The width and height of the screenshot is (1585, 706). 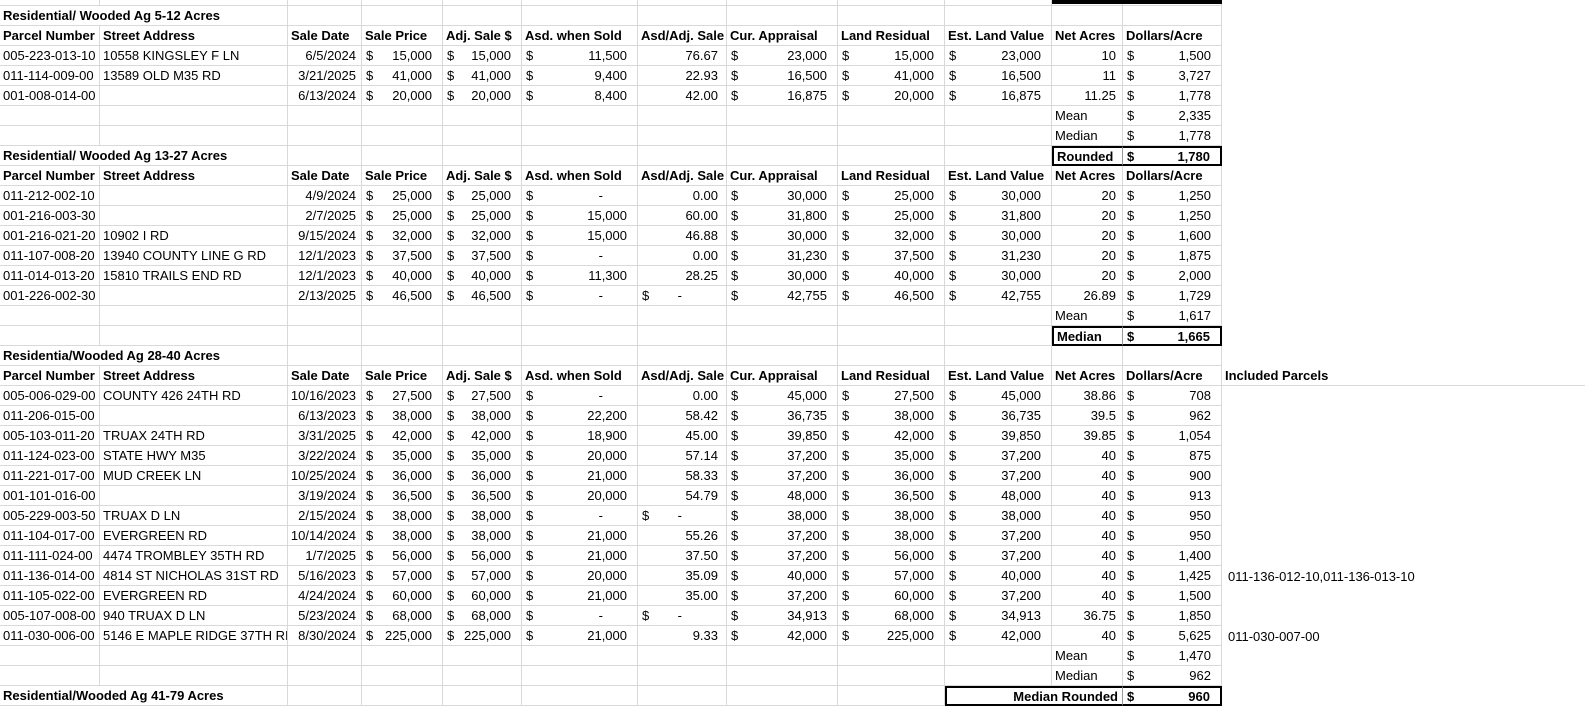 I want to click on street-address-cell: TRUAX 24TH RD, so click(x=194, y=436).